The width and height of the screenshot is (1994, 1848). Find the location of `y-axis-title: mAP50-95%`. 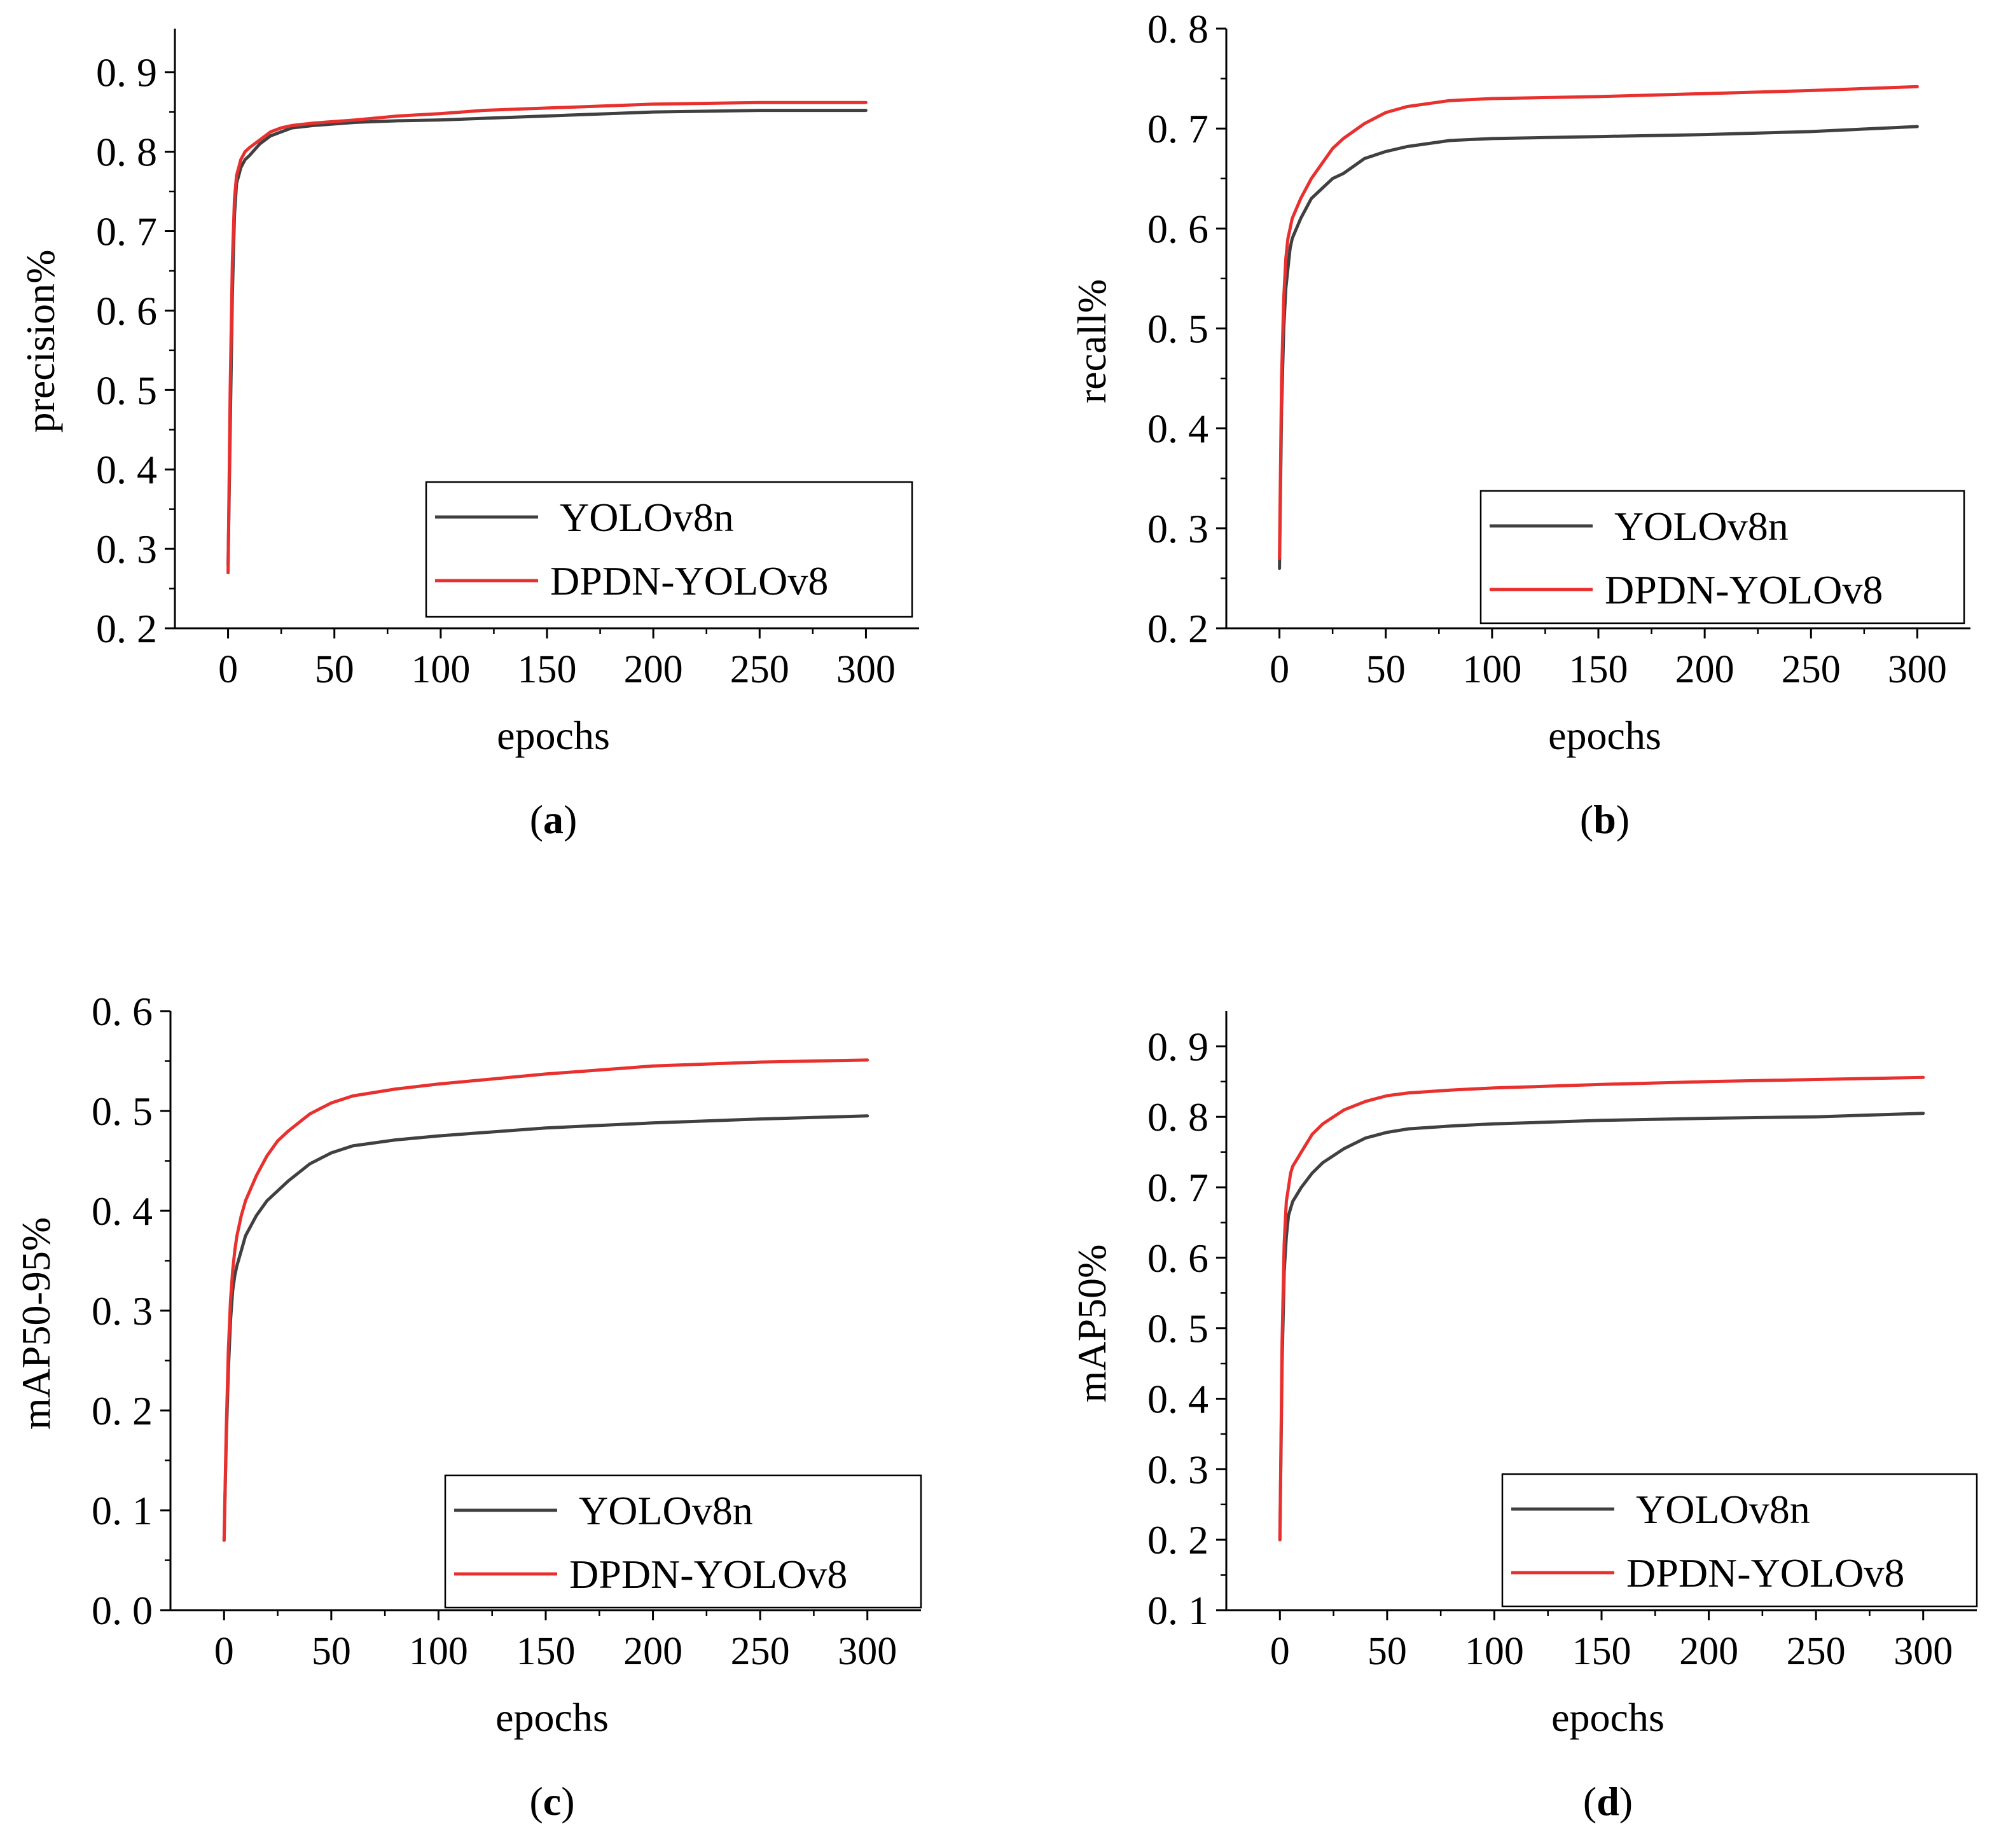

y-axis-title: mAP50-95% is located at coordinates (36, 1323).